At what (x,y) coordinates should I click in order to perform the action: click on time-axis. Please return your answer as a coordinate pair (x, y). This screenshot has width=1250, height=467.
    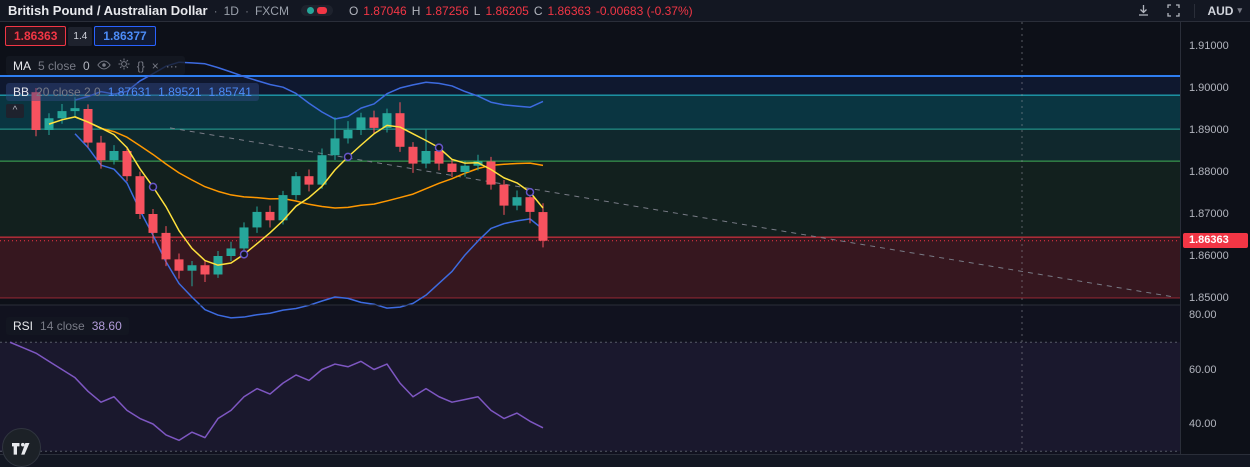
    Looking at the image, I should click on (625, 460).